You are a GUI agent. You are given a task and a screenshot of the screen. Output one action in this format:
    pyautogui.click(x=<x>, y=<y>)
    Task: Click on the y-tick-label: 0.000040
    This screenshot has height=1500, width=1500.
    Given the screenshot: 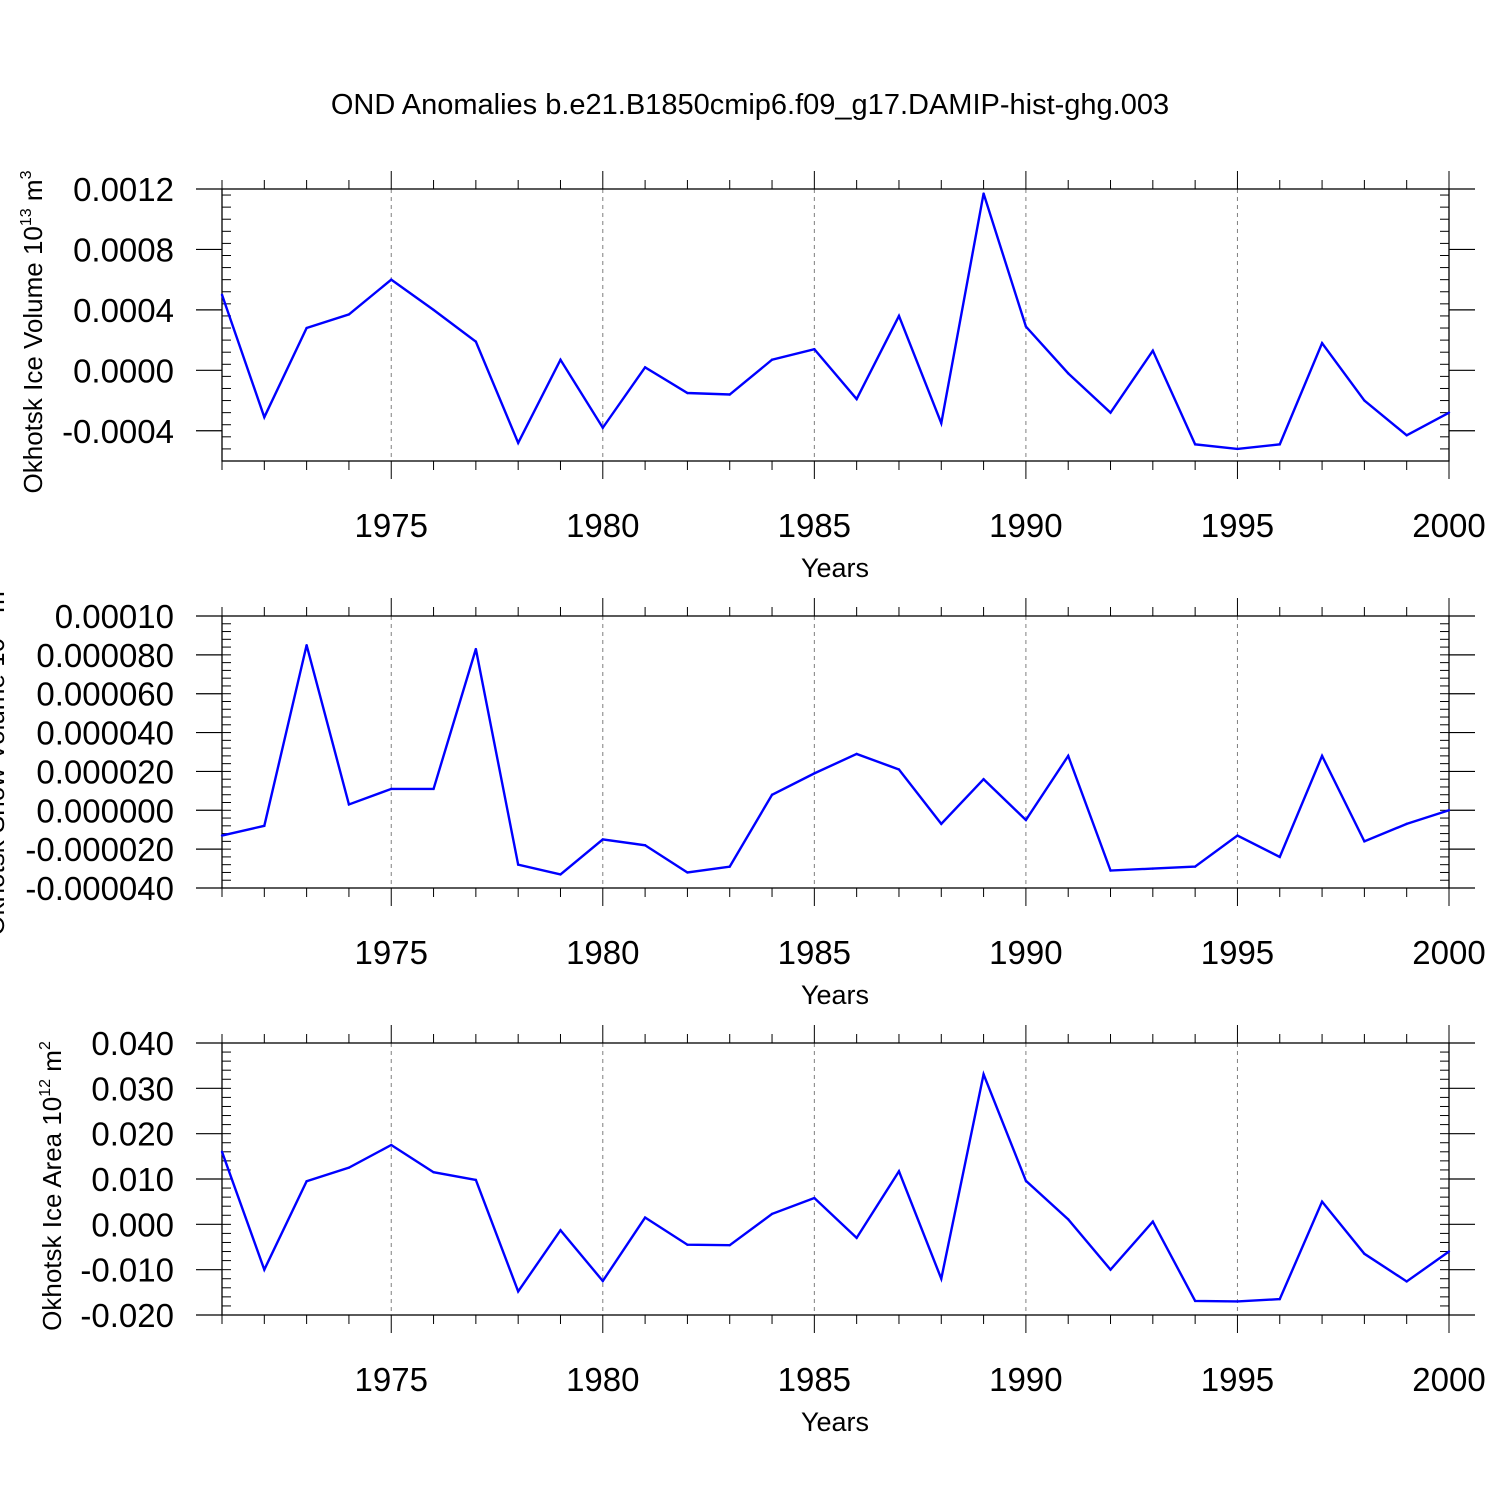 What is the action you would take?
    pyautogui.click(x=105, y=733)
    